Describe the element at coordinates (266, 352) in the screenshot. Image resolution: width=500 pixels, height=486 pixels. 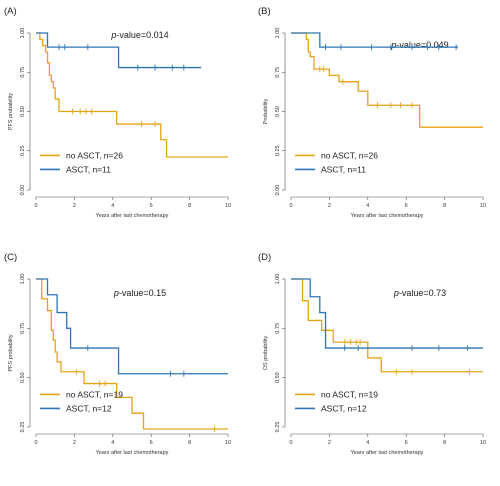
I see `y-axis-title: OS probability` at that location.